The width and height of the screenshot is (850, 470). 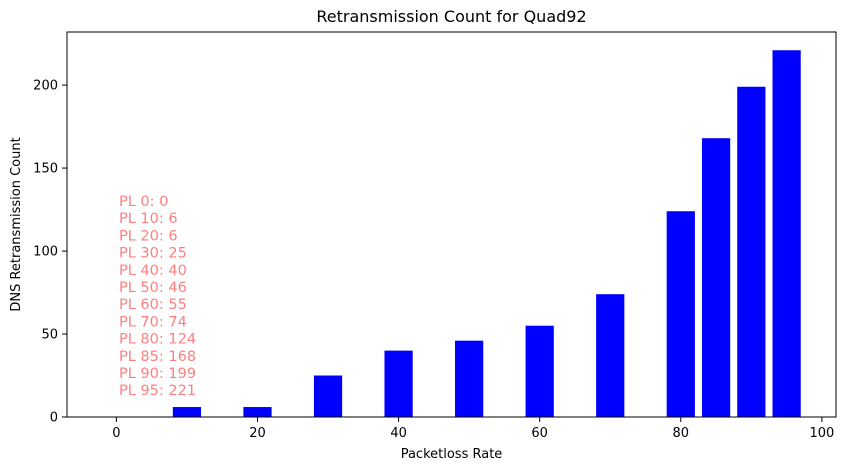 I want to click on y-tick-label: 150, so click(x=45, y=169).